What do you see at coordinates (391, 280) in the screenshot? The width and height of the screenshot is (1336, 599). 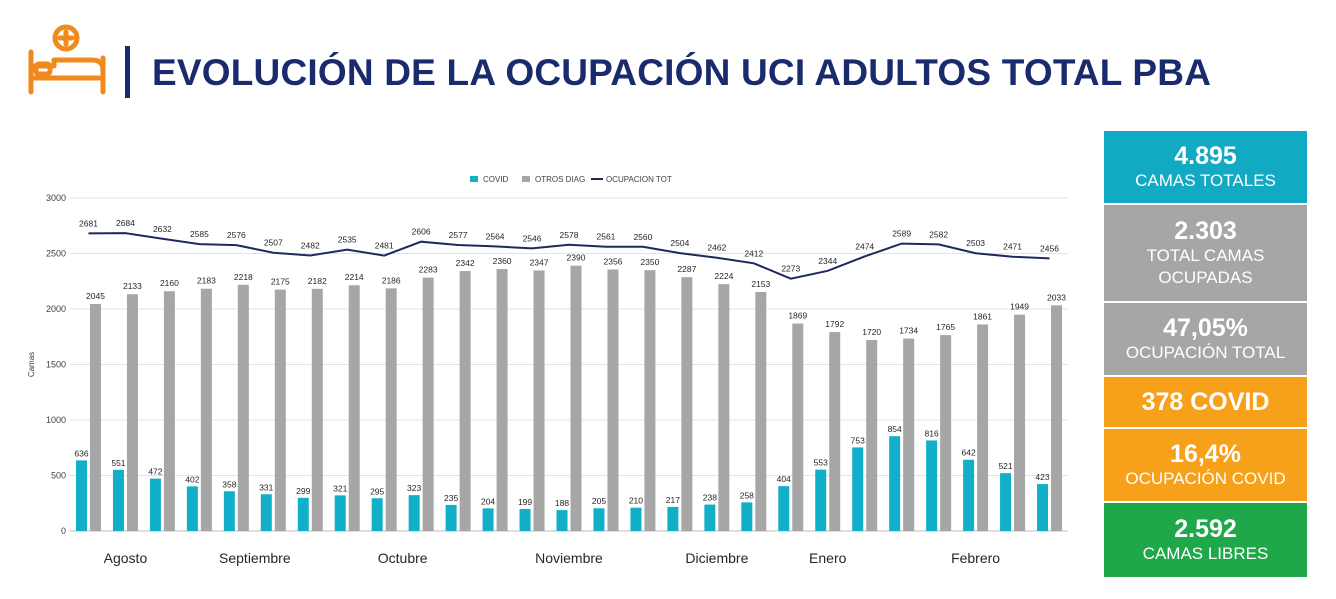 I see `otros-diag-data-label: 2186` at bounding box center [391, 280].